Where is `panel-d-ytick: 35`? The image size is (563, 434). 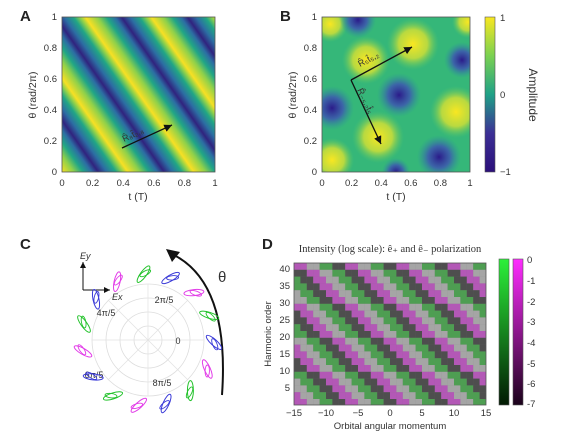 panel-d-ytick: 35 is located at coordinates (284, 286).